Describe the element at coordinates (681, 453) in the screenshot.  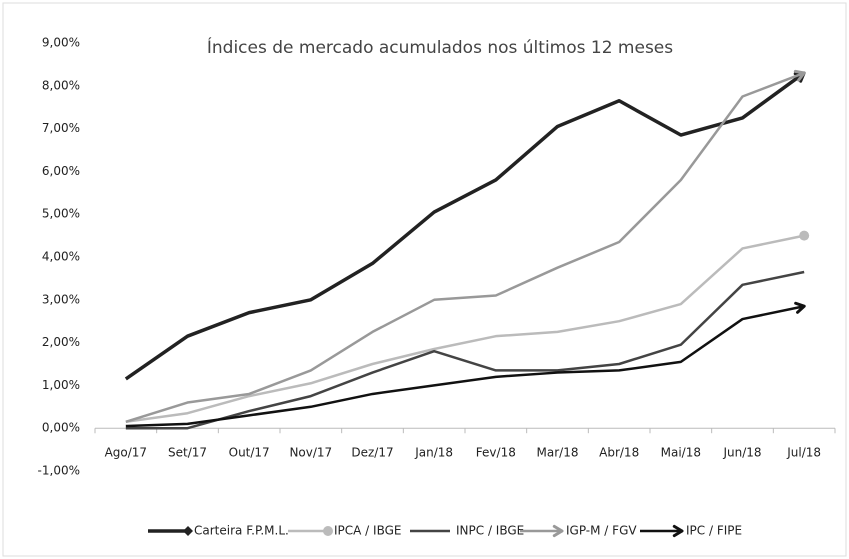
I see `x-tick-label: Mai/18` at that location.